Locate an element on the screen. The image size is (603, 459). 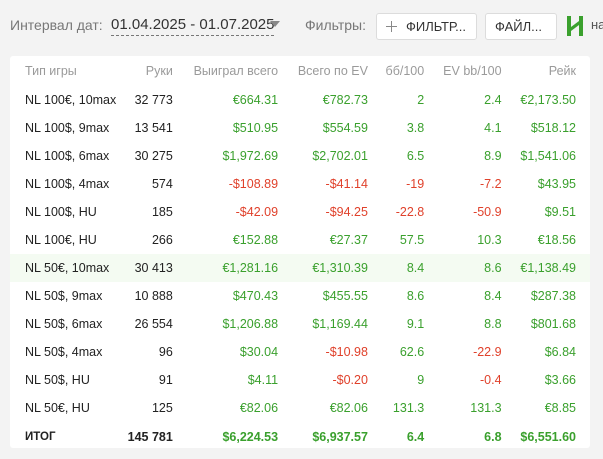
column-header-won: Выиграл всего is located at coordinates (236, 71).